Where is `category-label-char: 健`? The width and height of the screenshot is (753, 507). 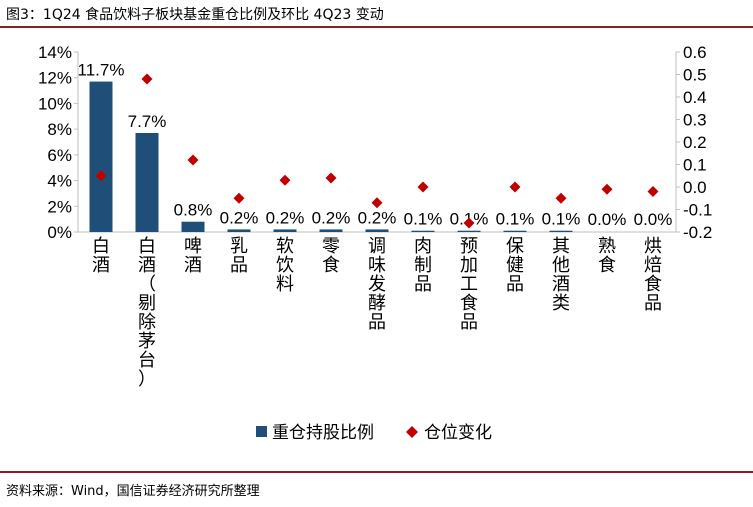
category-label-char: 健 is located at coordinates (515, 265).